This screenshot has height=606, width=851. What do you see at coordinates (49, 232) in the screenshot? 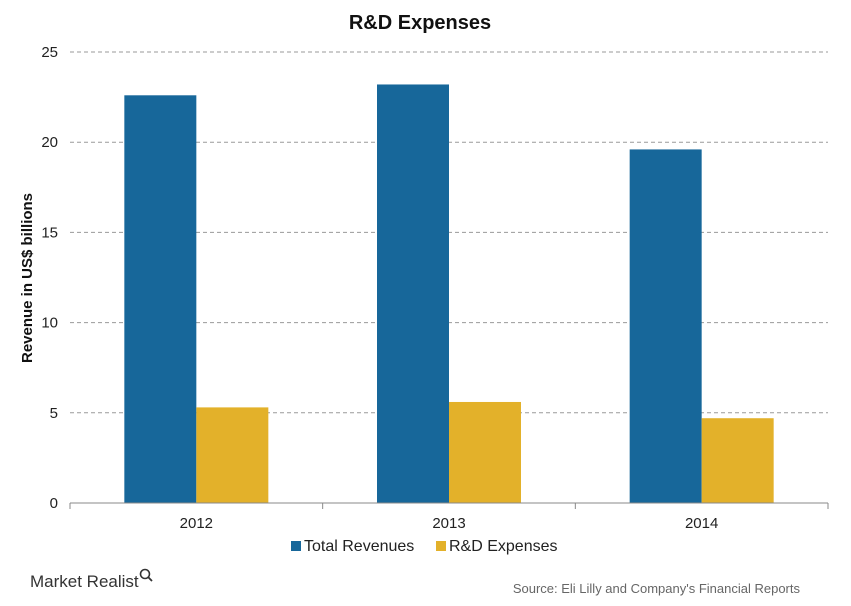
I see `y-tick-label: 15` at bounding box center [49, 232].